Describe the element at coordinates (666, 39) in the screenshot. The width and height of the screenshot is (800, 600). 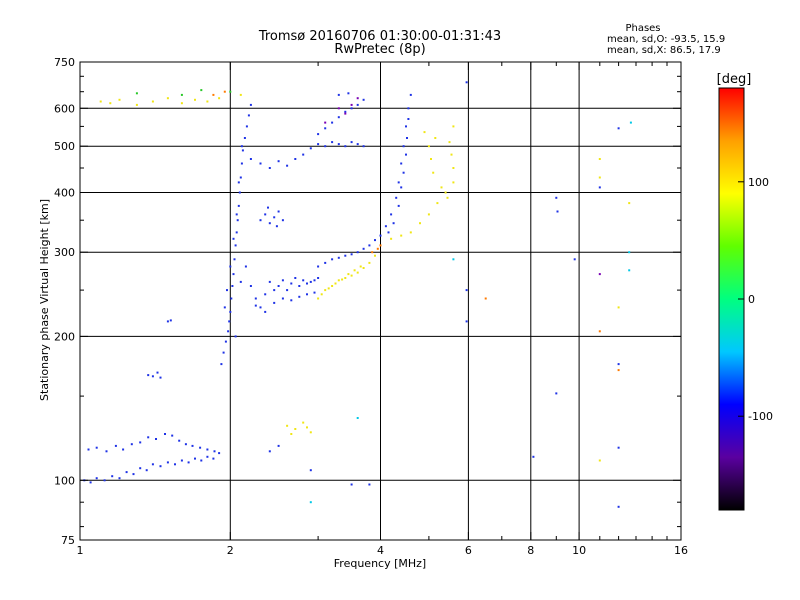
I see `stats-o-mode: mean, sd,O: -93.5, 15.9` at that location.